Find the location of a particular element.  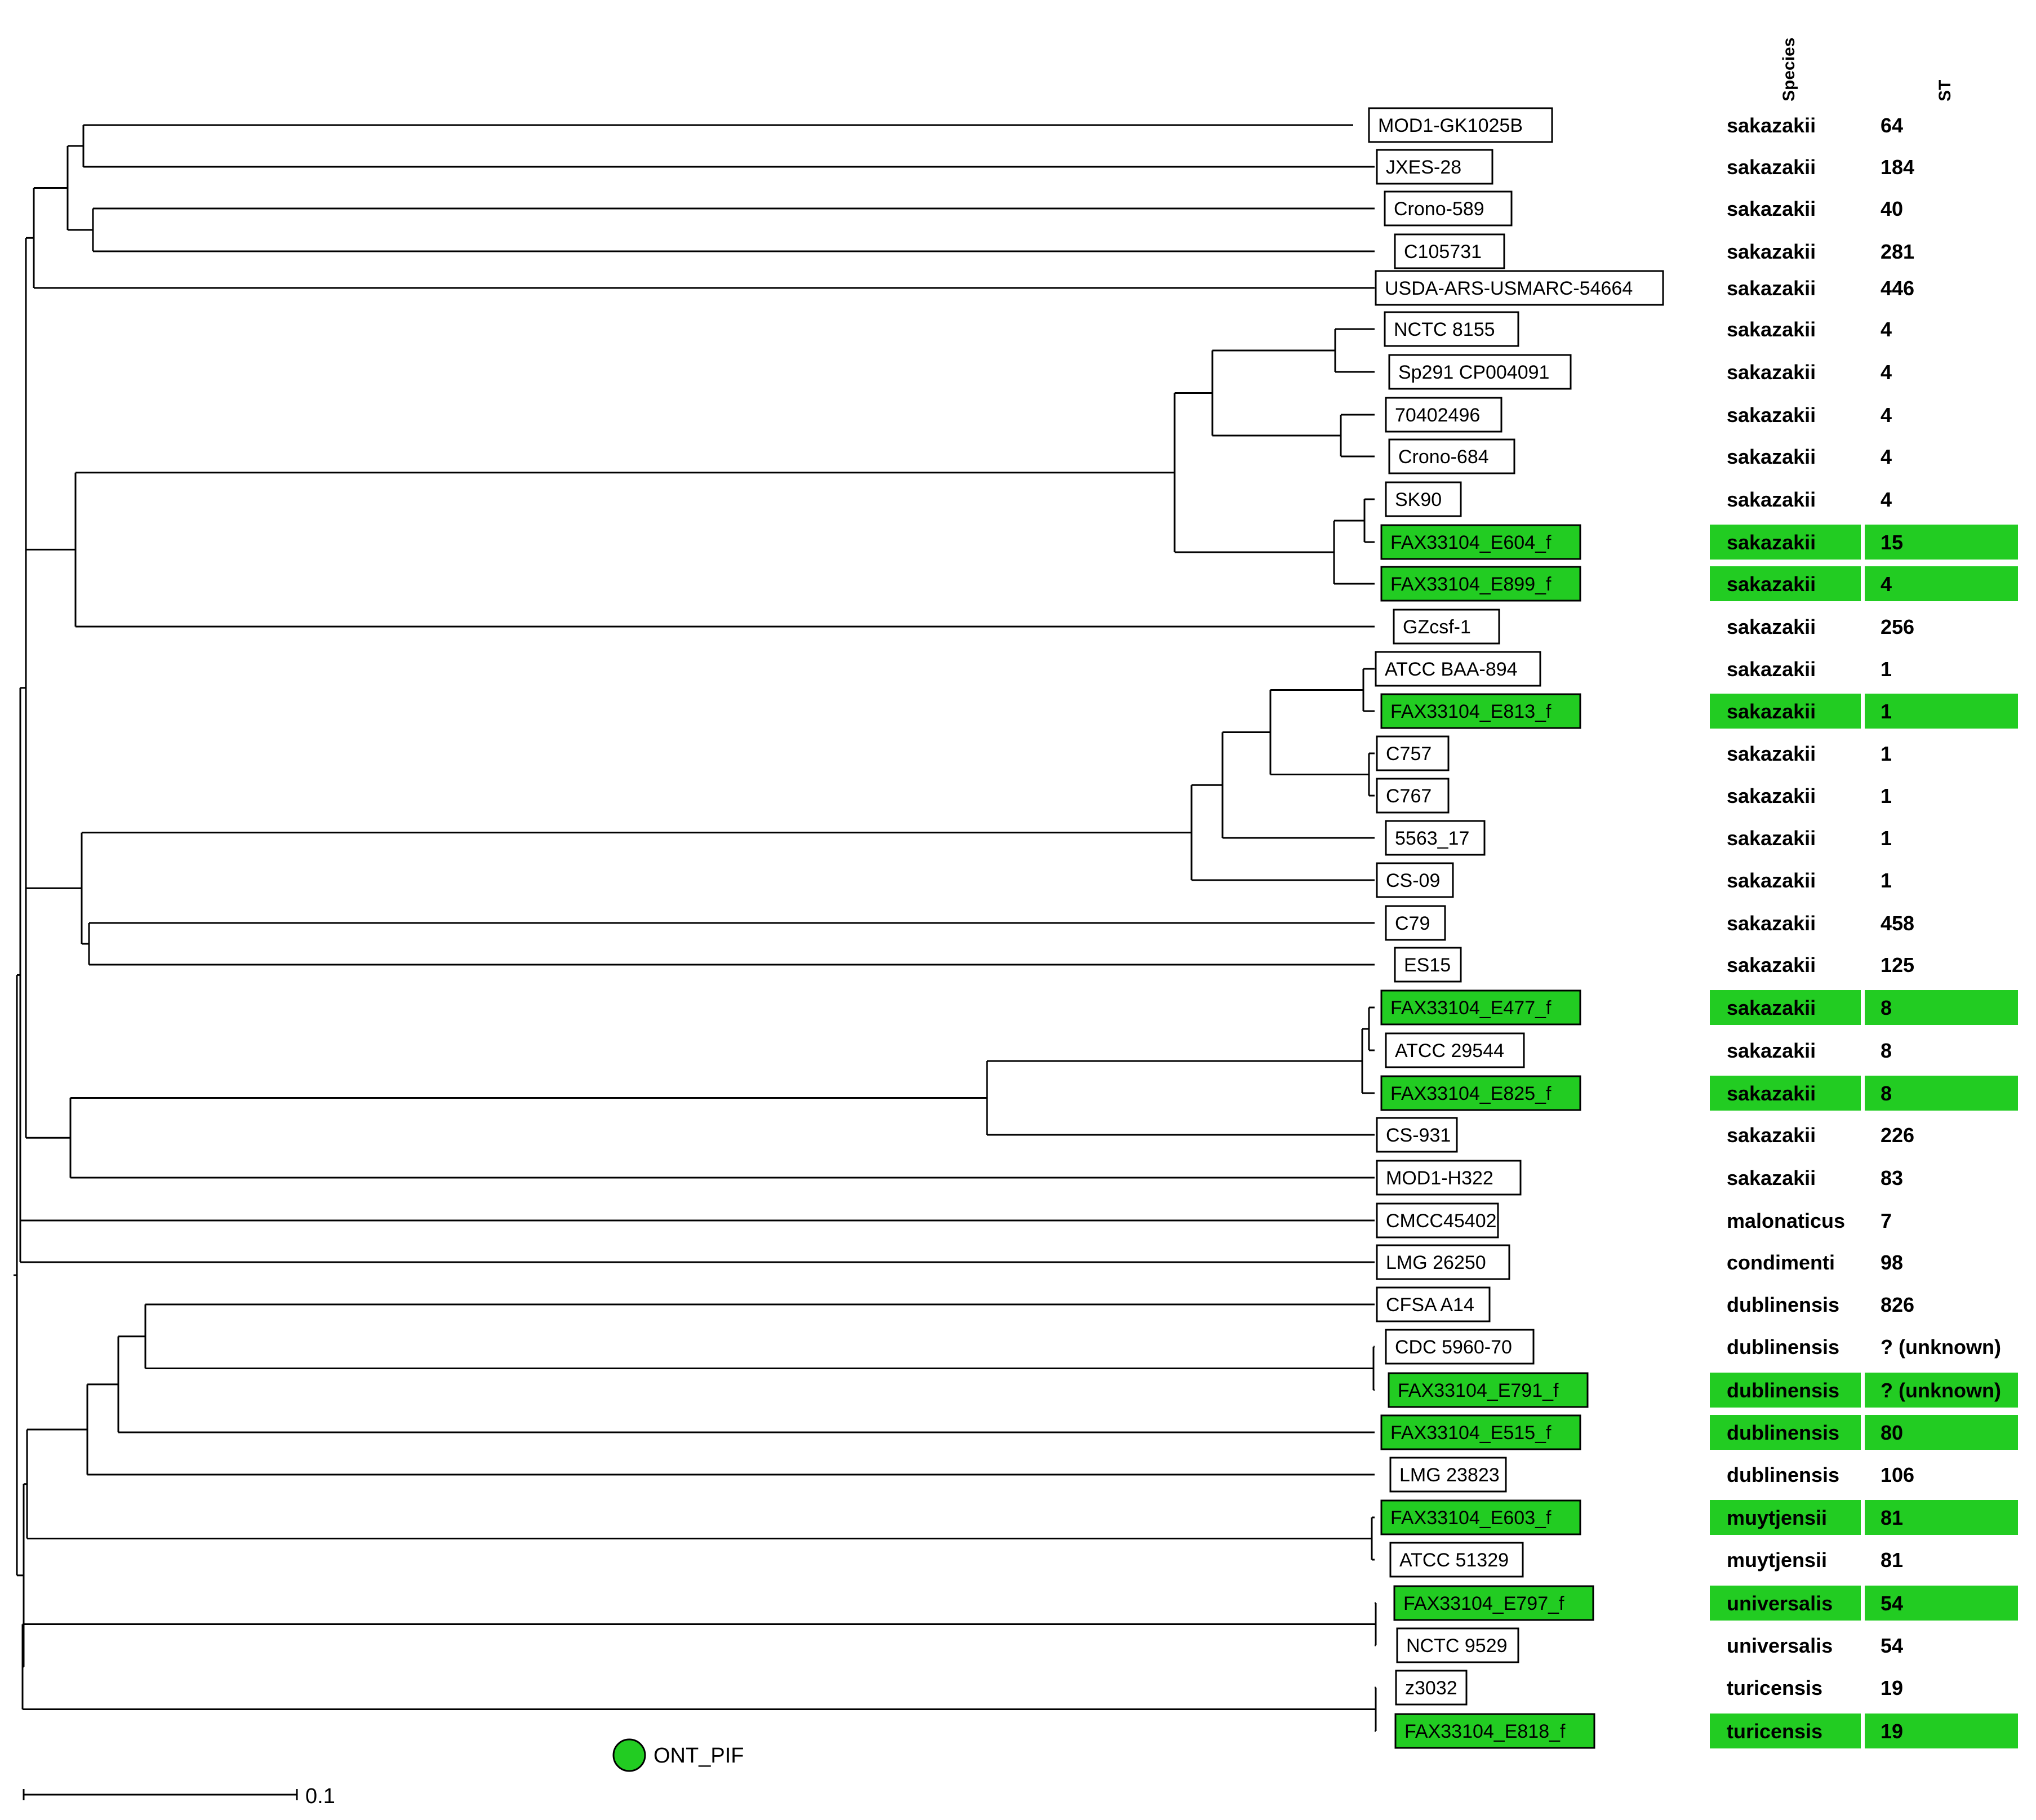

taxon-label: FAX33104_E797_f is located at coordinates (1493, 1603).